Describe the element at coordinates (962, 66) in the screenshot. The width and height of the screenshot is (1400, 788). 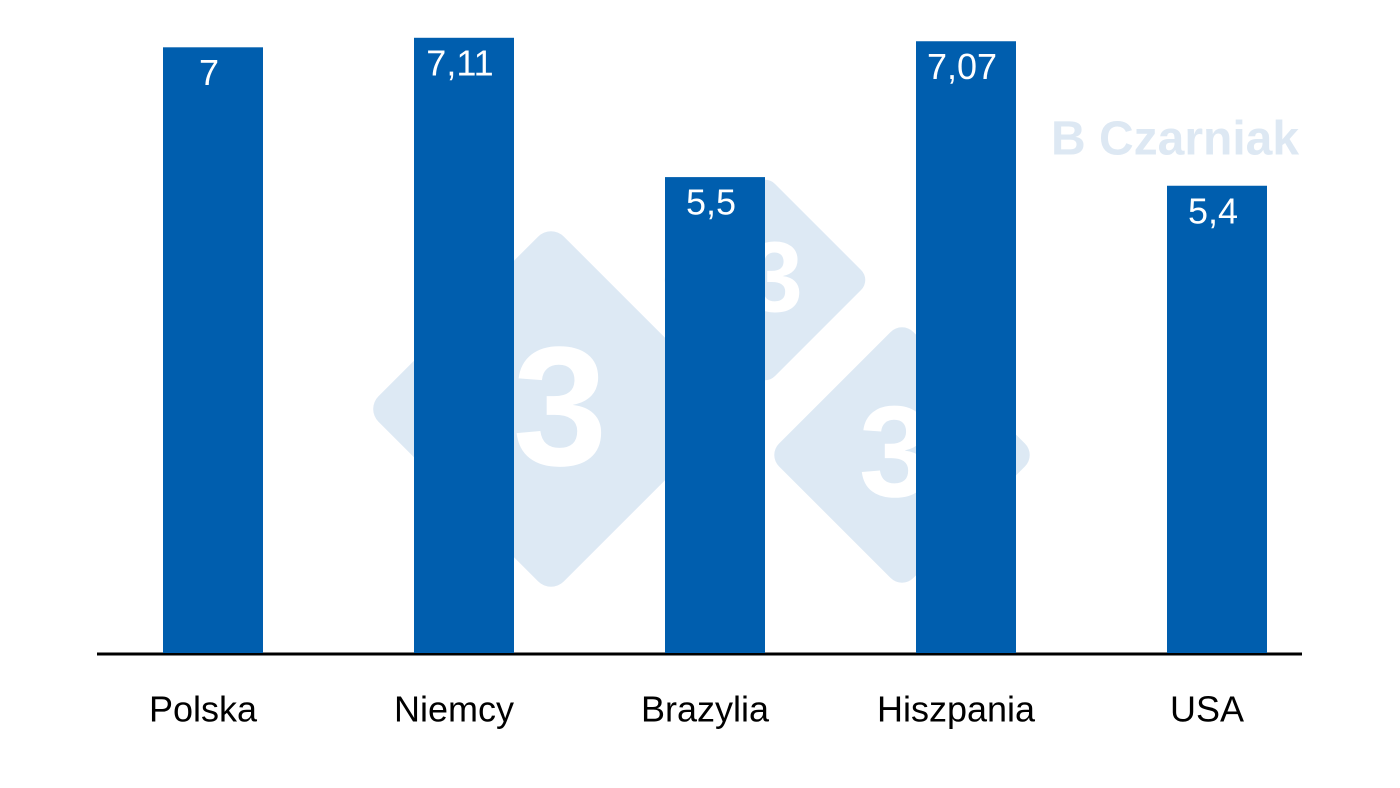
I see `value-label: 7,07` at that location.